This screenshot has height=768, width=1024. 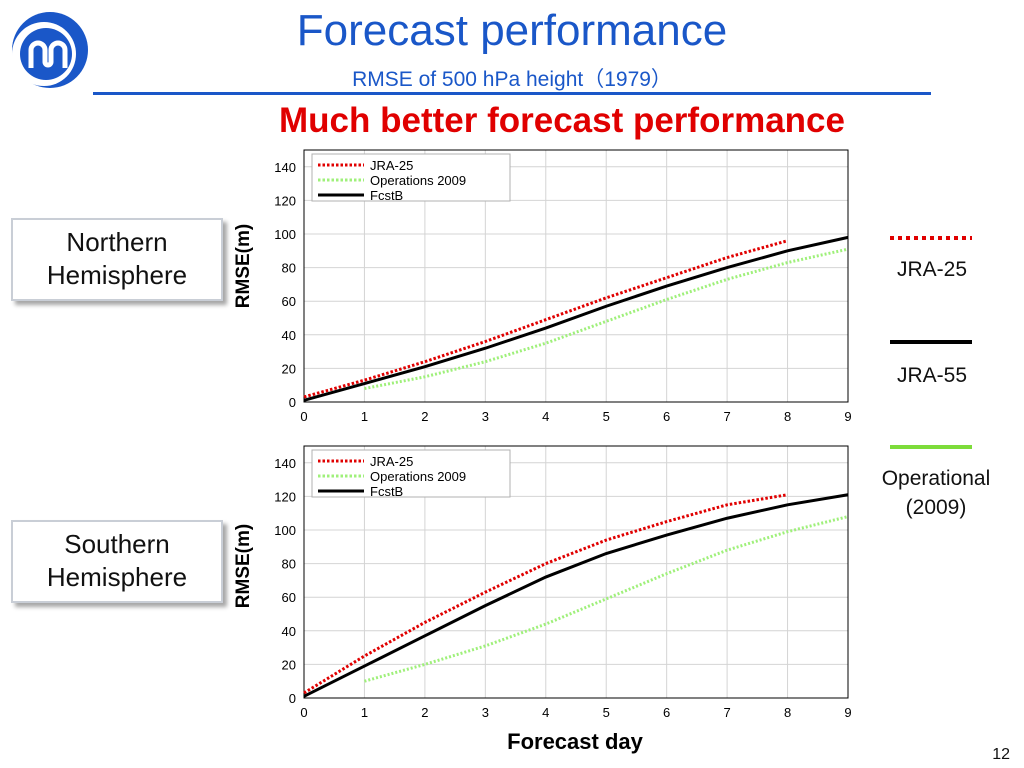 What do you see at coordinates (243, 266) in the screenshot?
I see `nh-y-axis-label: RMSE(m)` at bounding box center [243, 266].